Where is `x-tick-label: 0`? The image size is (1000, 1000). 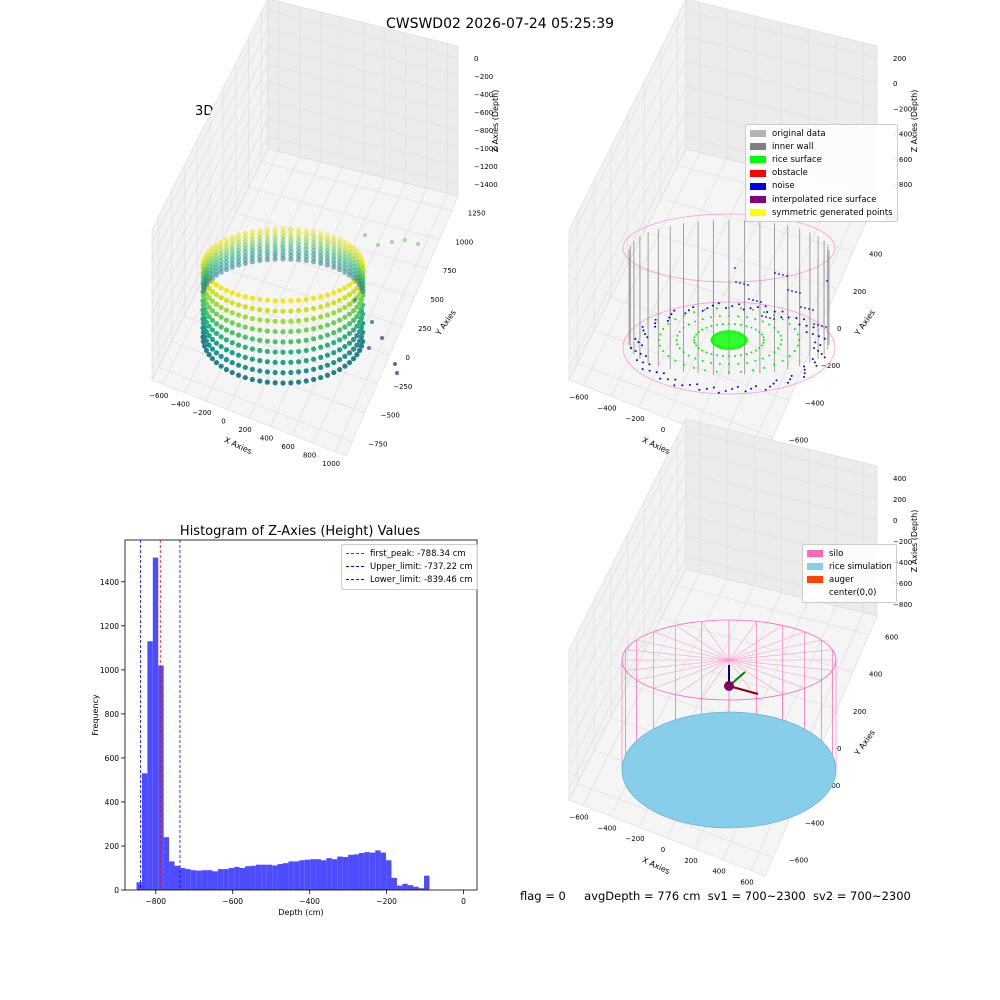 x-tick-label: 0 is located at coordinates (223, 422).